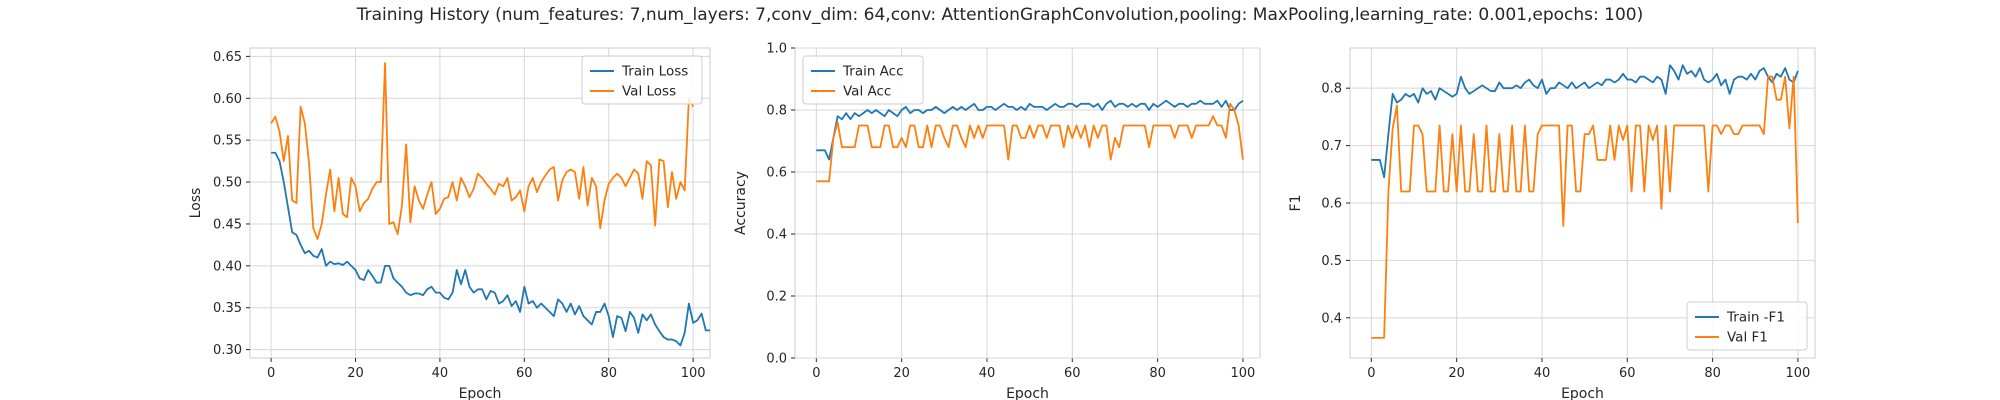  I want to click on legend: Train Acc Val Acc, so click(863, 80).